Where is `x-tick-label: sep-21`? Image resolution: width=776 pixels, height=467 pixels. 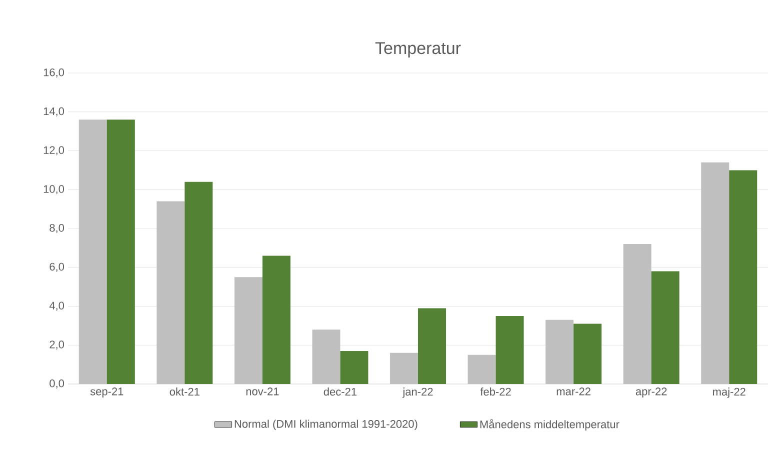
x-tick-label: sep-21 is located at coordinates (107, 393).